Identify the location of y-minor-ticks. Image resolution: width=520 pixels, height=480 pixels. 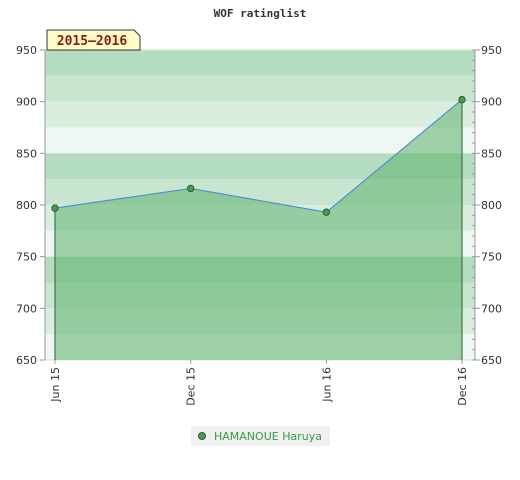
(473, 205).